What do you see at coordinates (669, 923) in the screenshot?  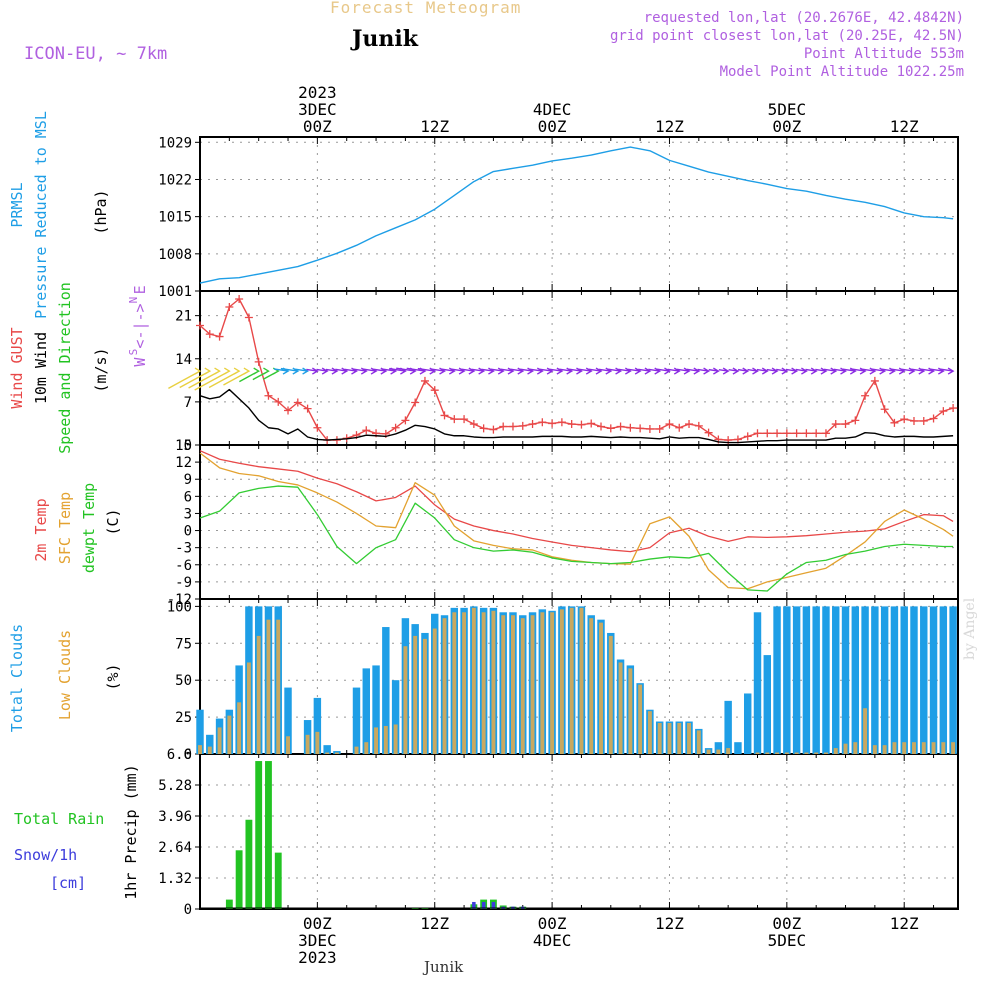 I see `bottom-time-label: 12Z` at bounding box center [669, 923].